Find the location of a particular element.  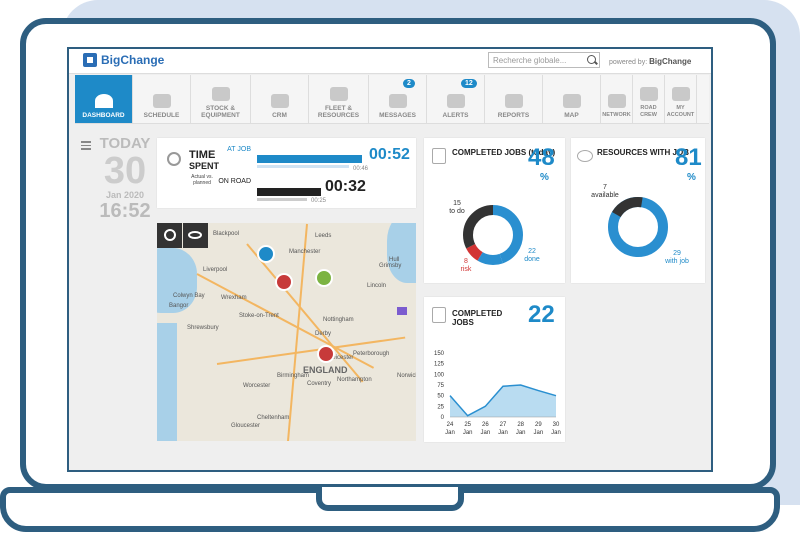

time-spent-subtitle: Actual vs. planned is located at coordinates (202, 180).